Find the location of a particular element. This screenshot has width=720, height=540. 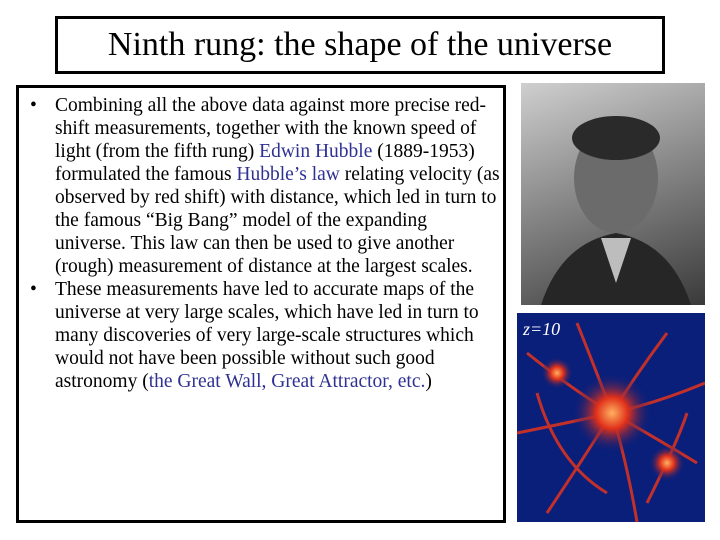

portrait-illustration is located at coordinates (616, 210).